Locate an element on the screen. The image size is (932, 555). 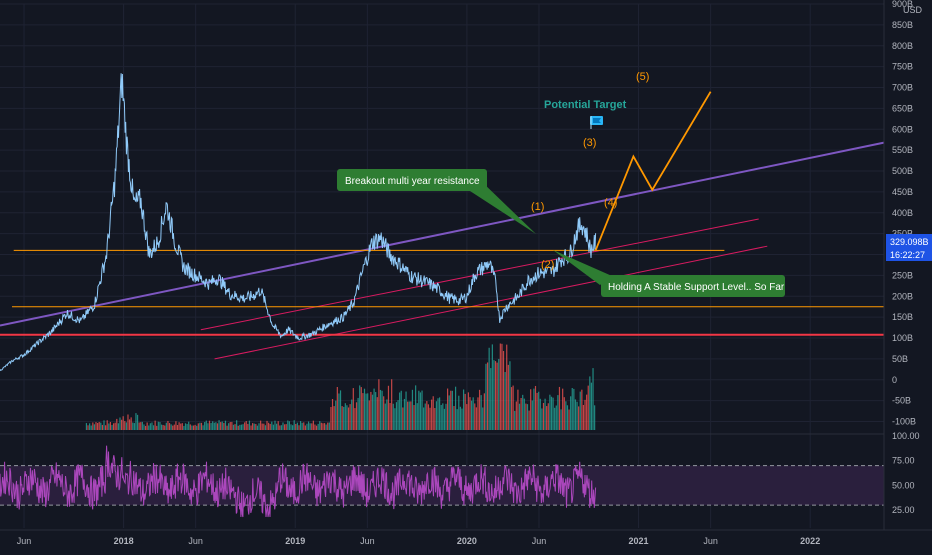
y-tick-label: 600B is located at coordinates (902, 129).